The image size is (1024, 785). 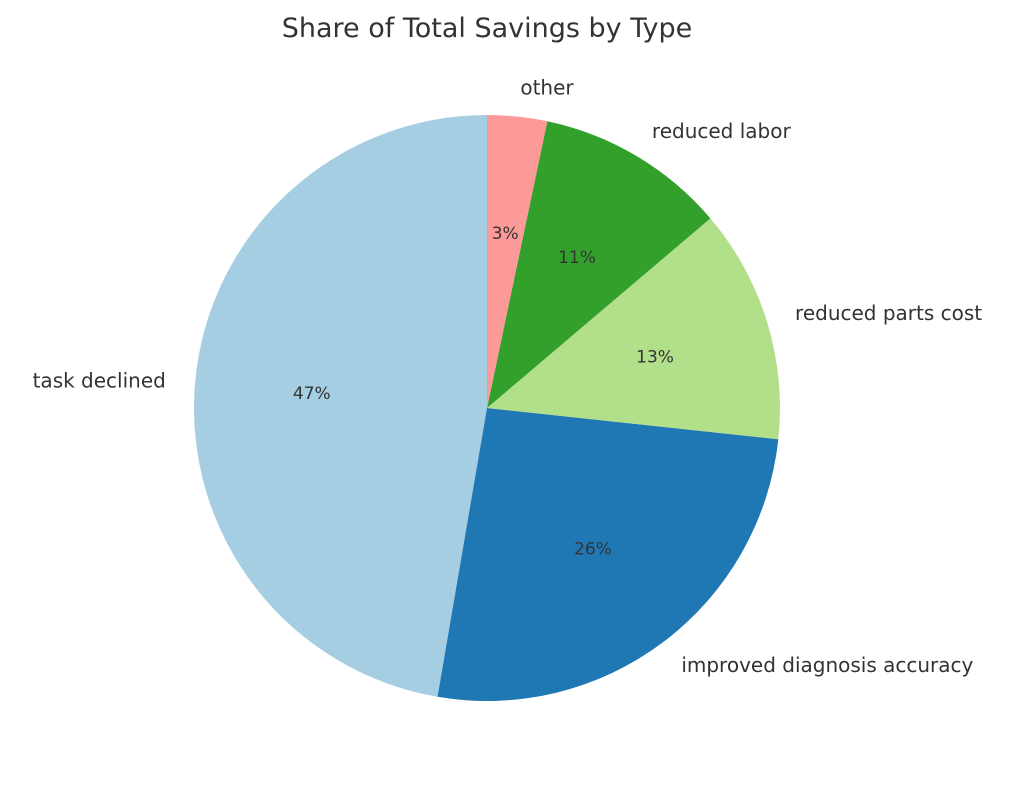 What do you see at coordinates (722, 131) in the screenshot?
I see `slice-label: reduced labor` at bounding box center [722, 131].